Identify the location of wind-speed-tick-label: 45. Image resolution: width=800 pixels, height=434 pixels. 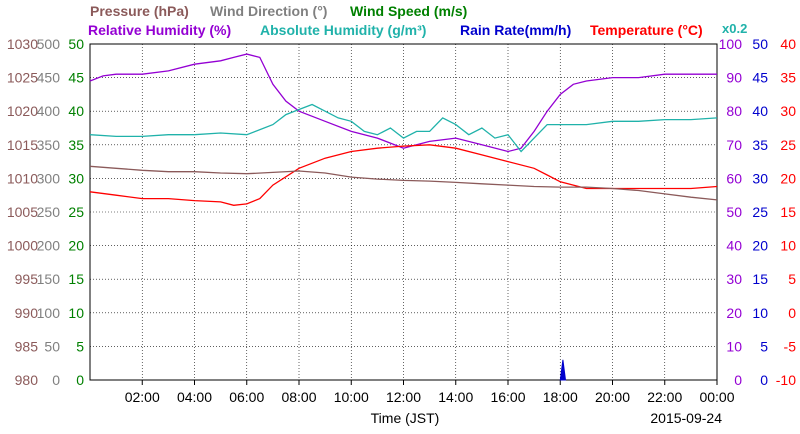
(76, 78).